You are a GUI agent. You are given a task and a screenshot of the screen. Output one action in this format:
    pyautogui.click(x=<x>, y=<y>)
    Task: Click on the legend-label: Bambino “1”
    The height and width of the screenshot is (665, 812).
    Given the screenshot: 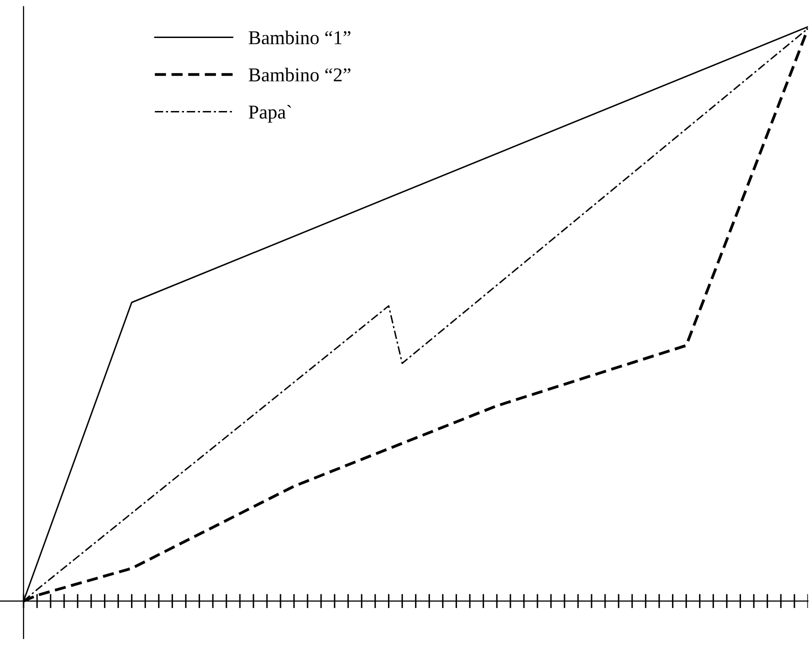 What is the action you would take?
    pyautogui.click(x=299, y=37)
    